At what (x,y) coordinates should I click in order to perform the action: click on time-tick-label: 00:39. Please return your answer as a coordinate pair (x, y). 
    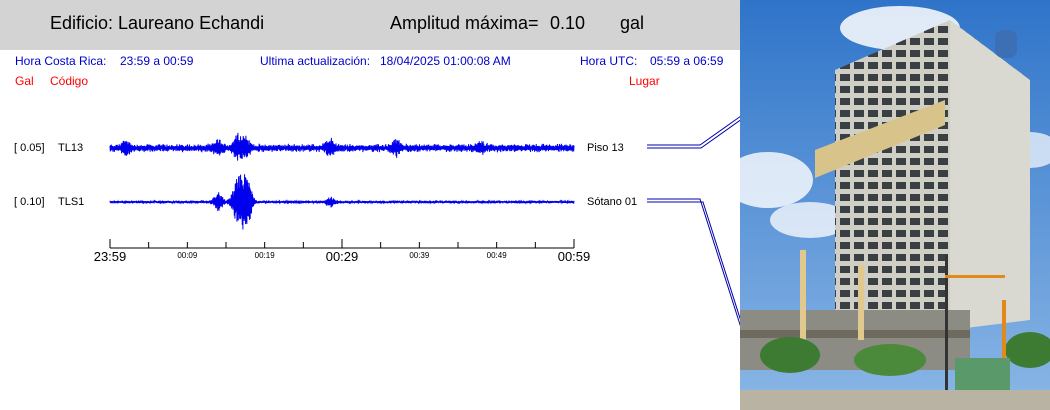
    Looking at the image, I should click on (419, 255).